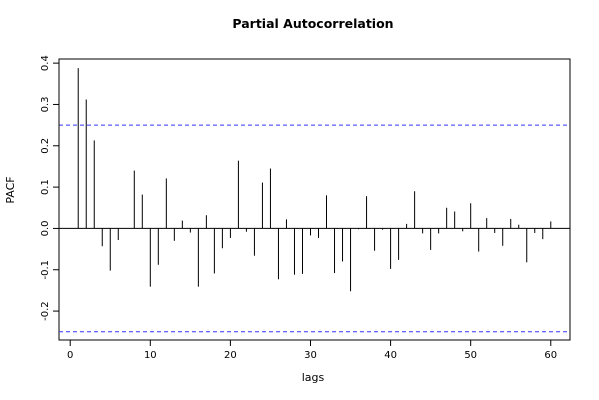 The image size is (599, 400). What do you see at coordinates (10, 189) in the screenshot?
I see `y-axis-label: PACF` at bounding box center [10, 189].